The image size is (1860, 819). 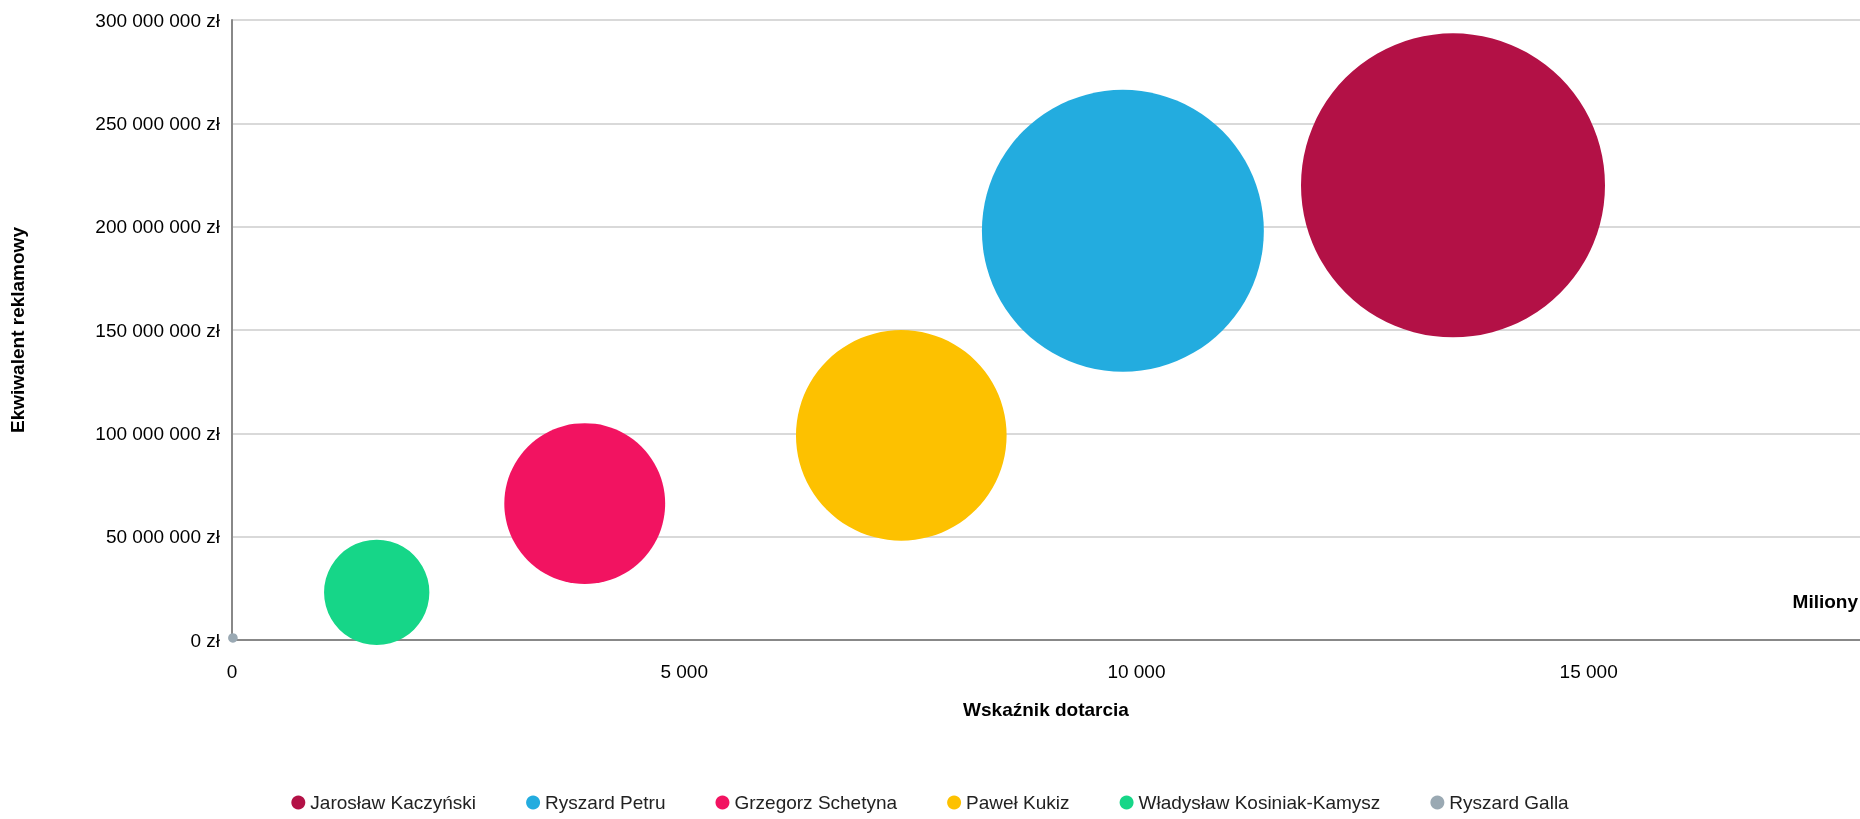 What do you see at coordinates (158, 433) in the screenshot?
I see `y-tick-label: 100 000 000 zł` at bounding box center [158, 433].